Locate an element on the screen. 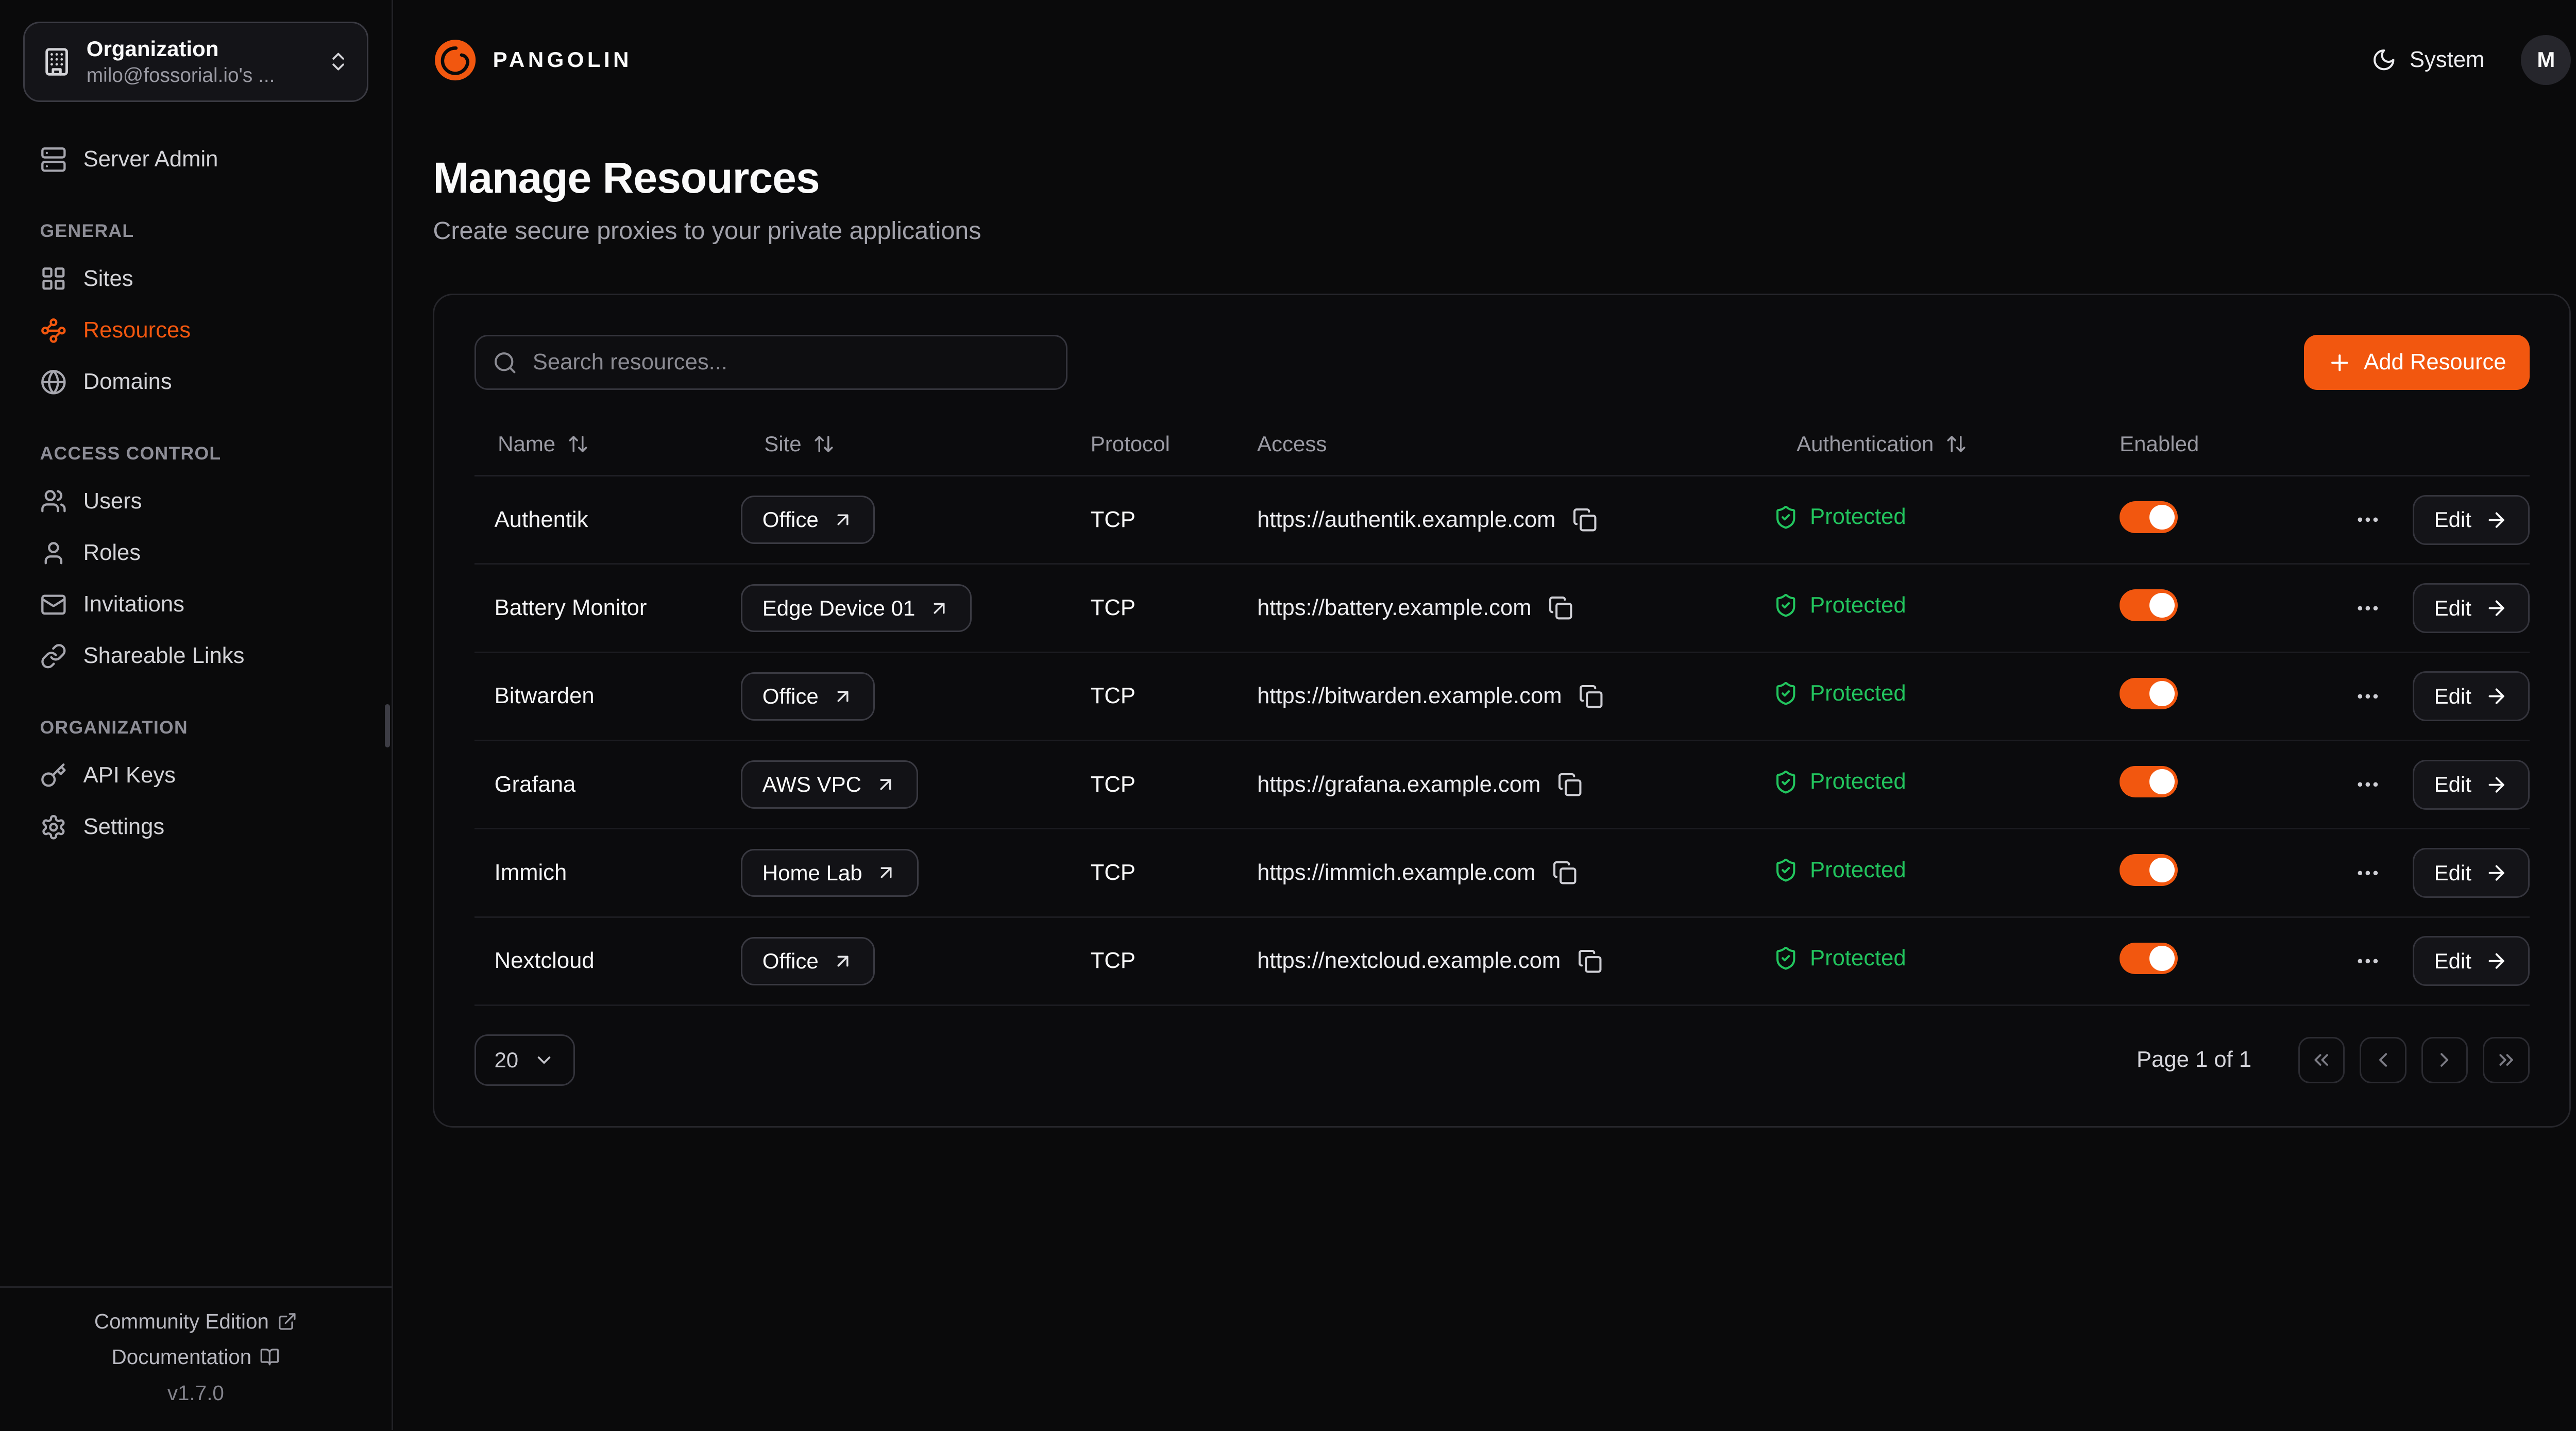 Image resolution: width=2576 pixels, height=1431 pixels. resource-name: Bitwarden is located at coordinates (544, 696).